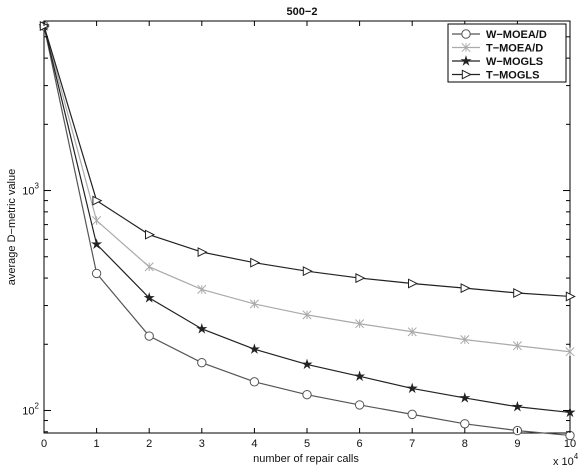 This screenshot has height=474, width=586. I want to click on legend-item: T−MOGLS, so click(495, 75).